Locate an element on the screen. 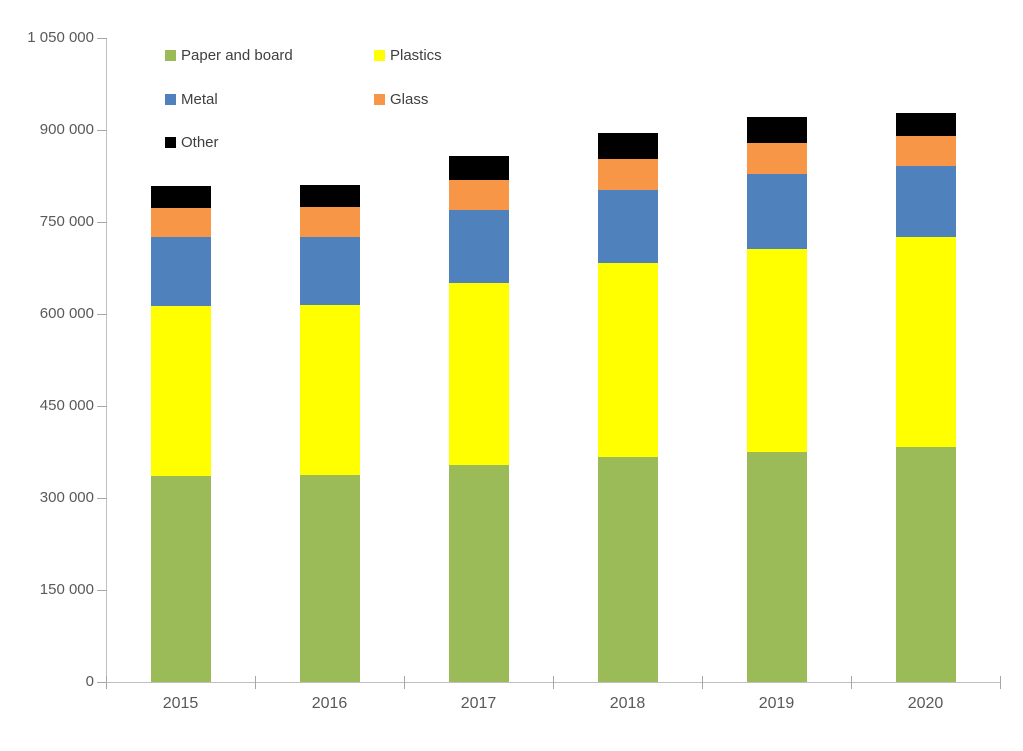  legend-item-metal: Metal is located at coordinates (191, 99).